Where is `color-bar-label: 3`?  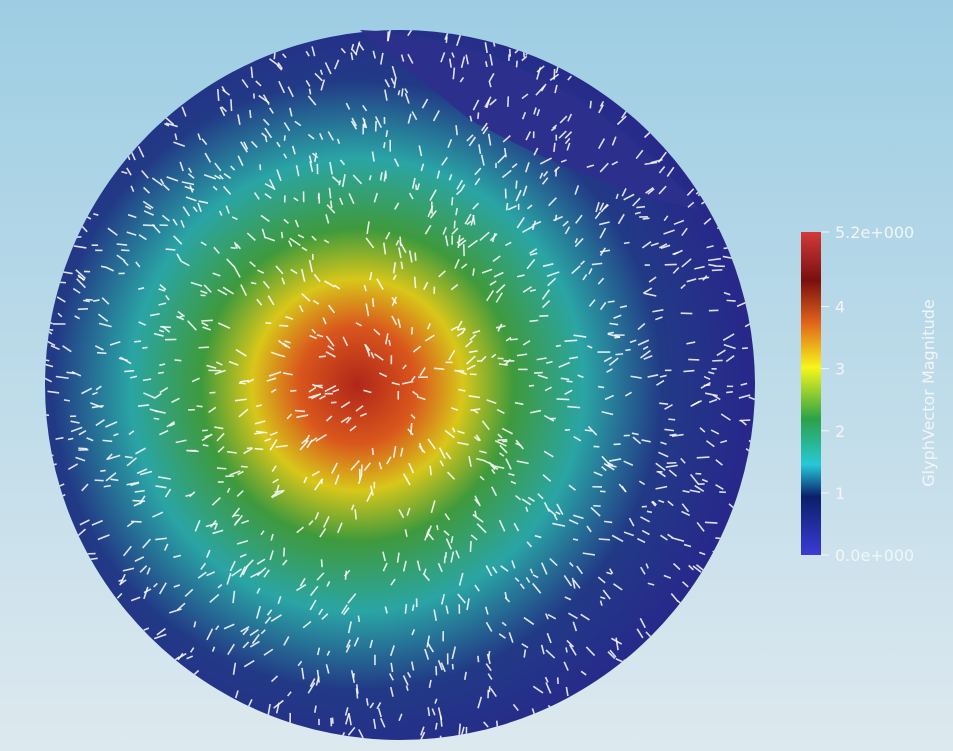
color-bar-label: 3 is located at coordinates (840, 369).